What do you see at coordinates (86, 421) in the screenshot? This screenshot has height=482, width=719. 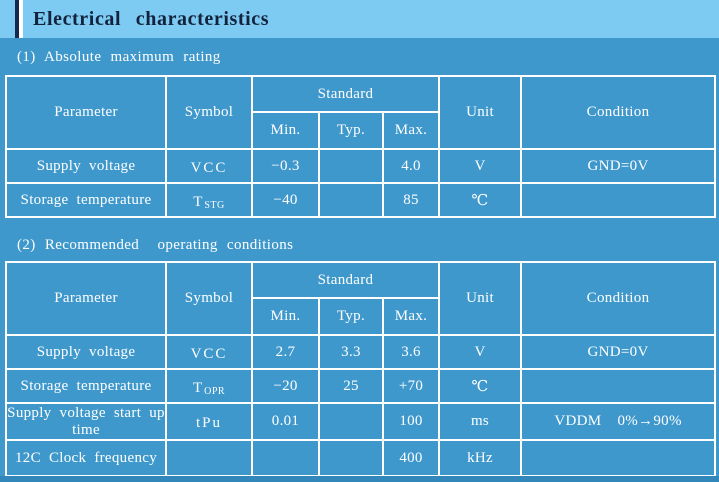 I see `cell-parameter: Supply voltage start up time` at bounding box center [86, 421].